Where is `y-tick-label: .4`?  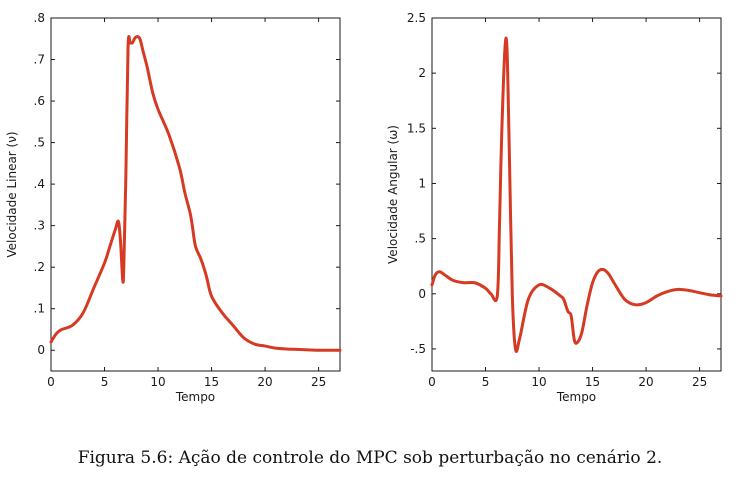 y-tick-label: .4 is located at coordinates (39, 184).